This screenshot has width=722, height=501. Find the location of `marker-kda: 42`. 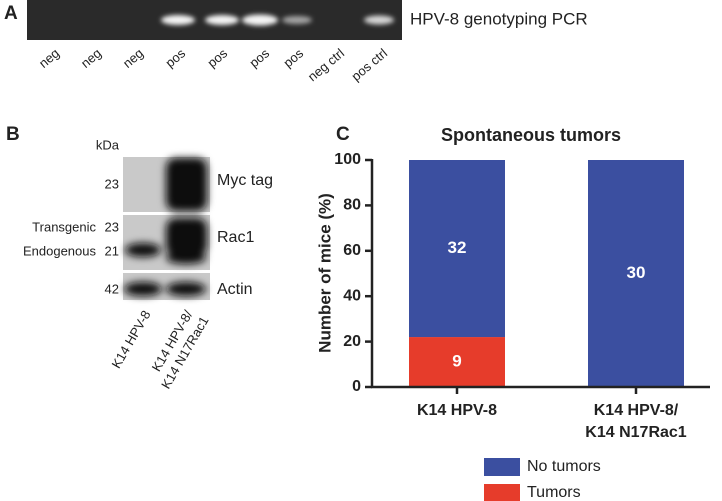

marker-kda: 42 is located at coordinates (112, 288).